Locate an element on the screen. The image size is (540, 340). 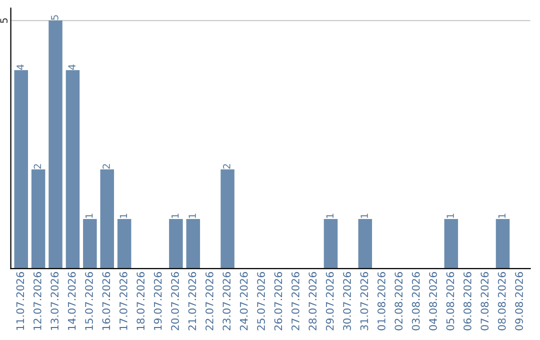
x-tick-label: 23.07.2026 is located at coordinates (226, 301).